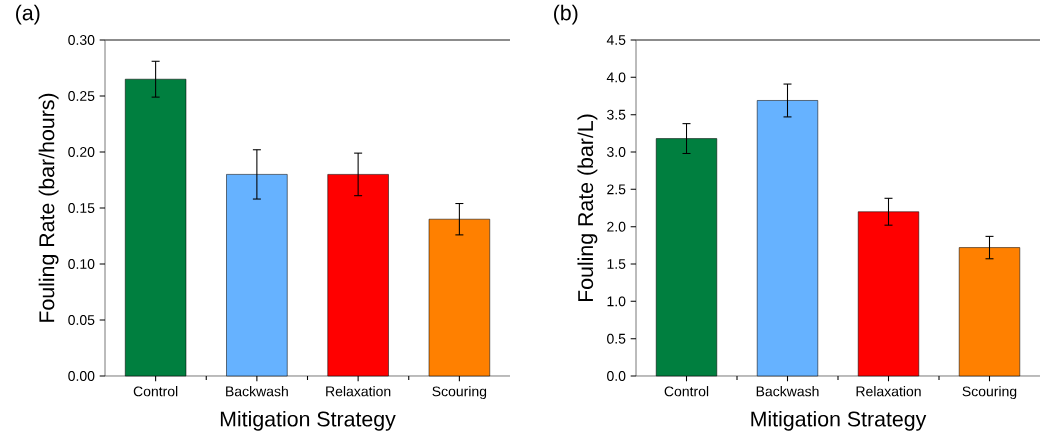 The height and width of the screenshot is (444, 1043). I want to click on chart-title: (a), so click(28, 14).